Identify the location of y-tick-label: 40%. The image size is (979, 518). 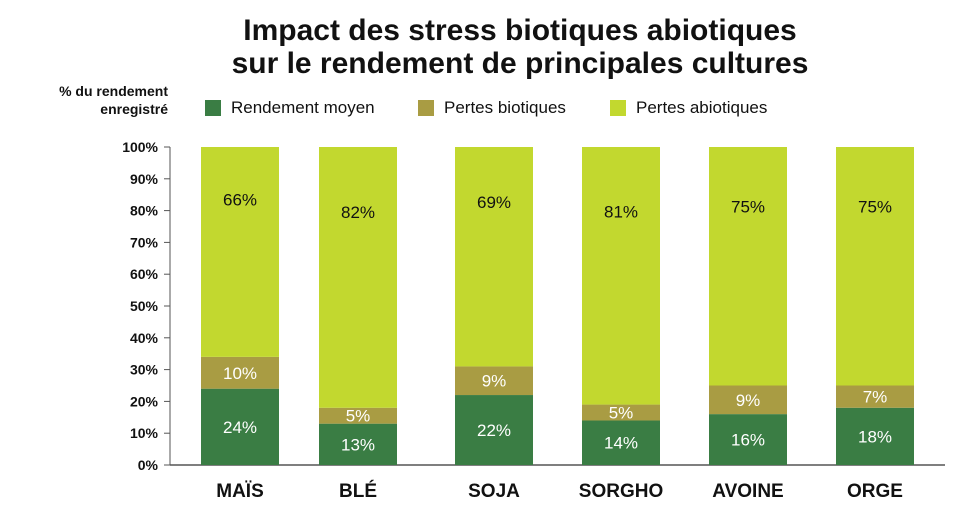
(144, 338).